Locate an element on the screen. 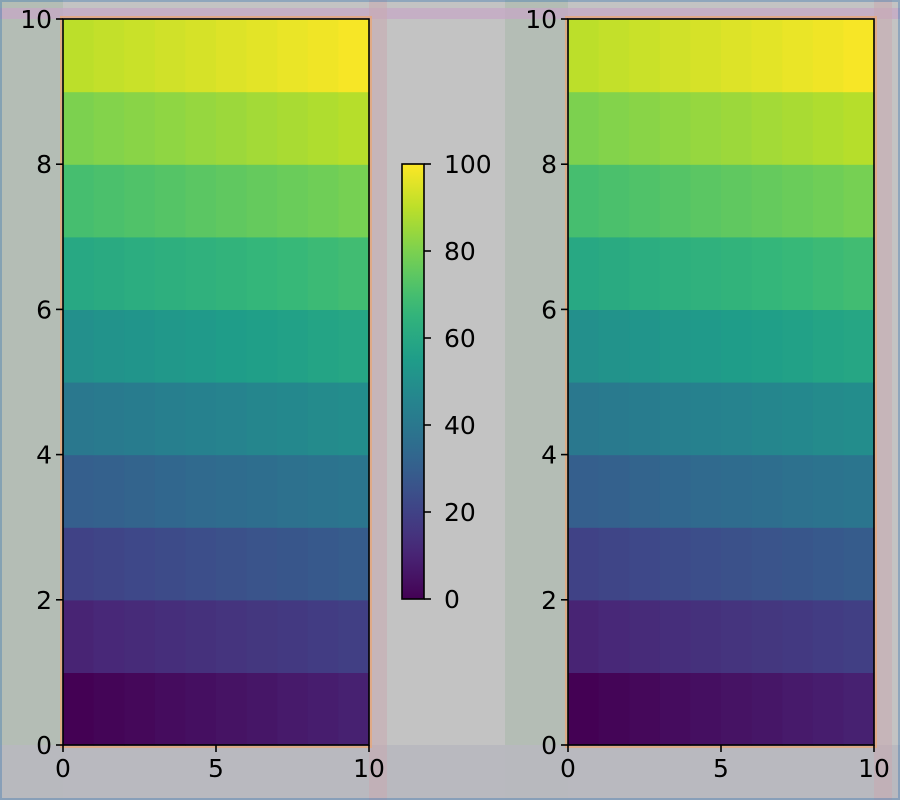  tint-right-edge-right-axes is located at coordinates (883, 400).